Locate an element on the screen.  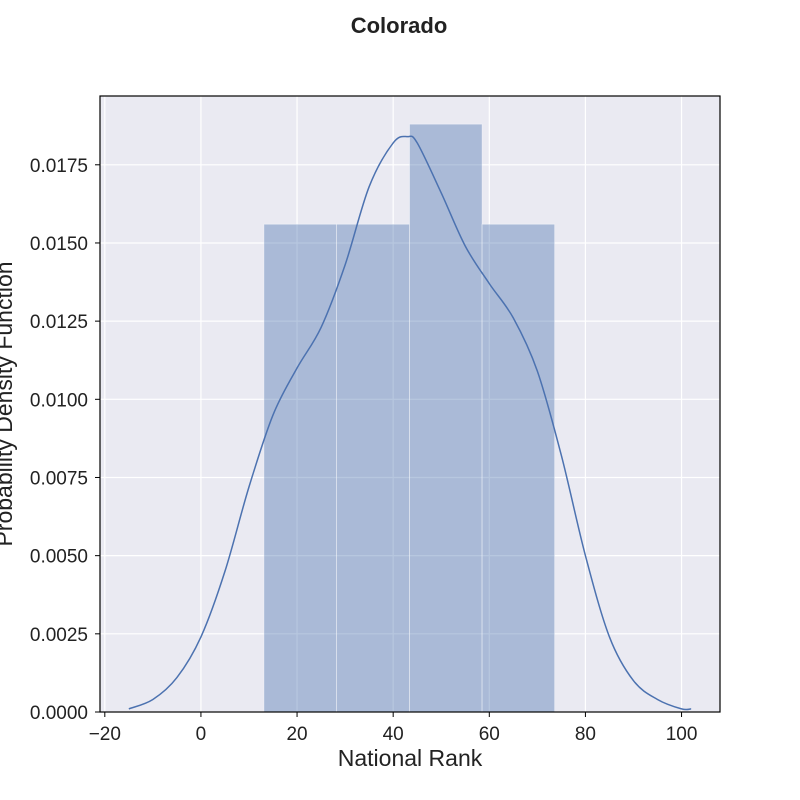
chart-title: Colorado is located at coordinates (399, 25).